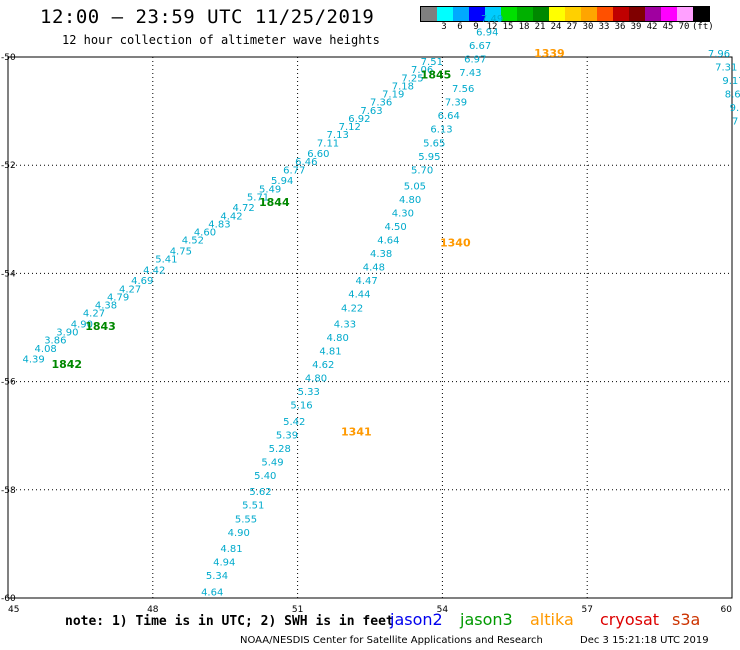 This screenshot has width=740, height=650. Describe the element at coordinates (588, 27) in the screenshot. I see `color-scale-label: 30` at that location.